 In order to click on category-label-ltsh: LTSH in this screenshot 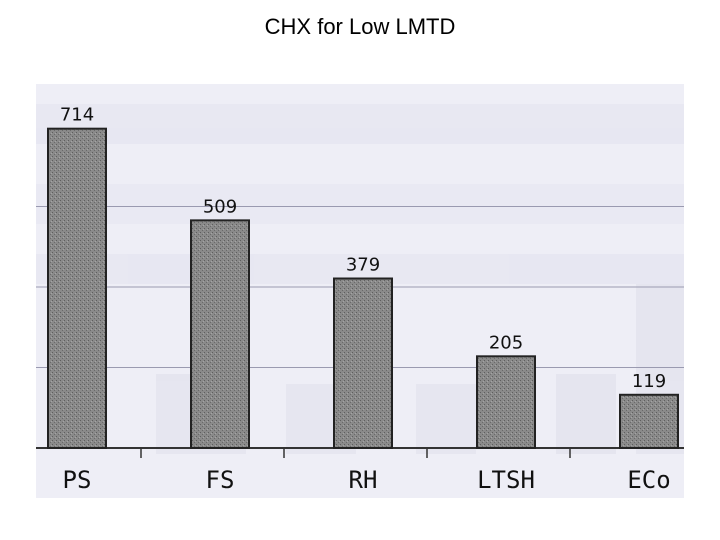, I will do `click(506, 480)`.